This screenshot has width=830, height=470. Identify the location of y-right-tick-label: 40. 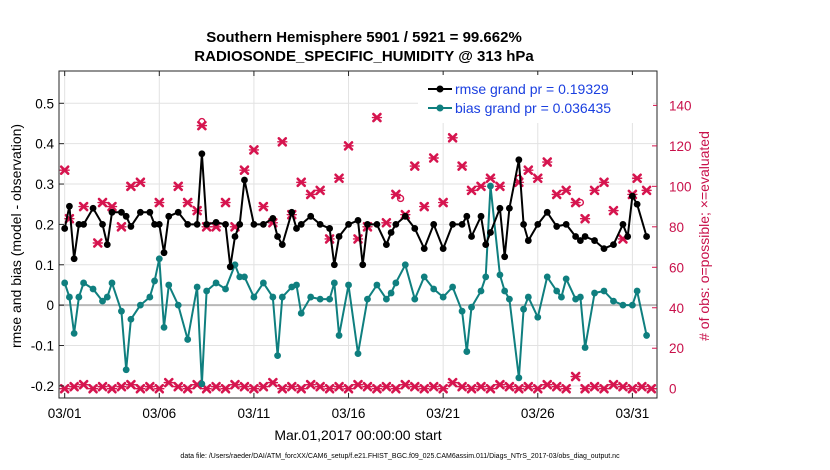
(676, 308).